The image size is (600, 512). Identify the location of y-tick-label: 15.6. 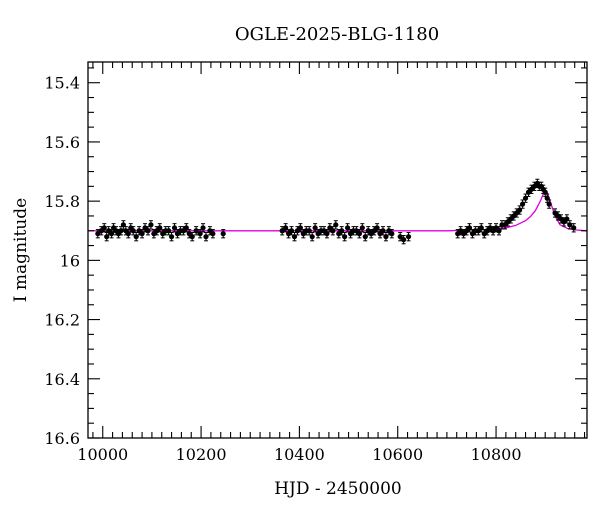
(62, 142).